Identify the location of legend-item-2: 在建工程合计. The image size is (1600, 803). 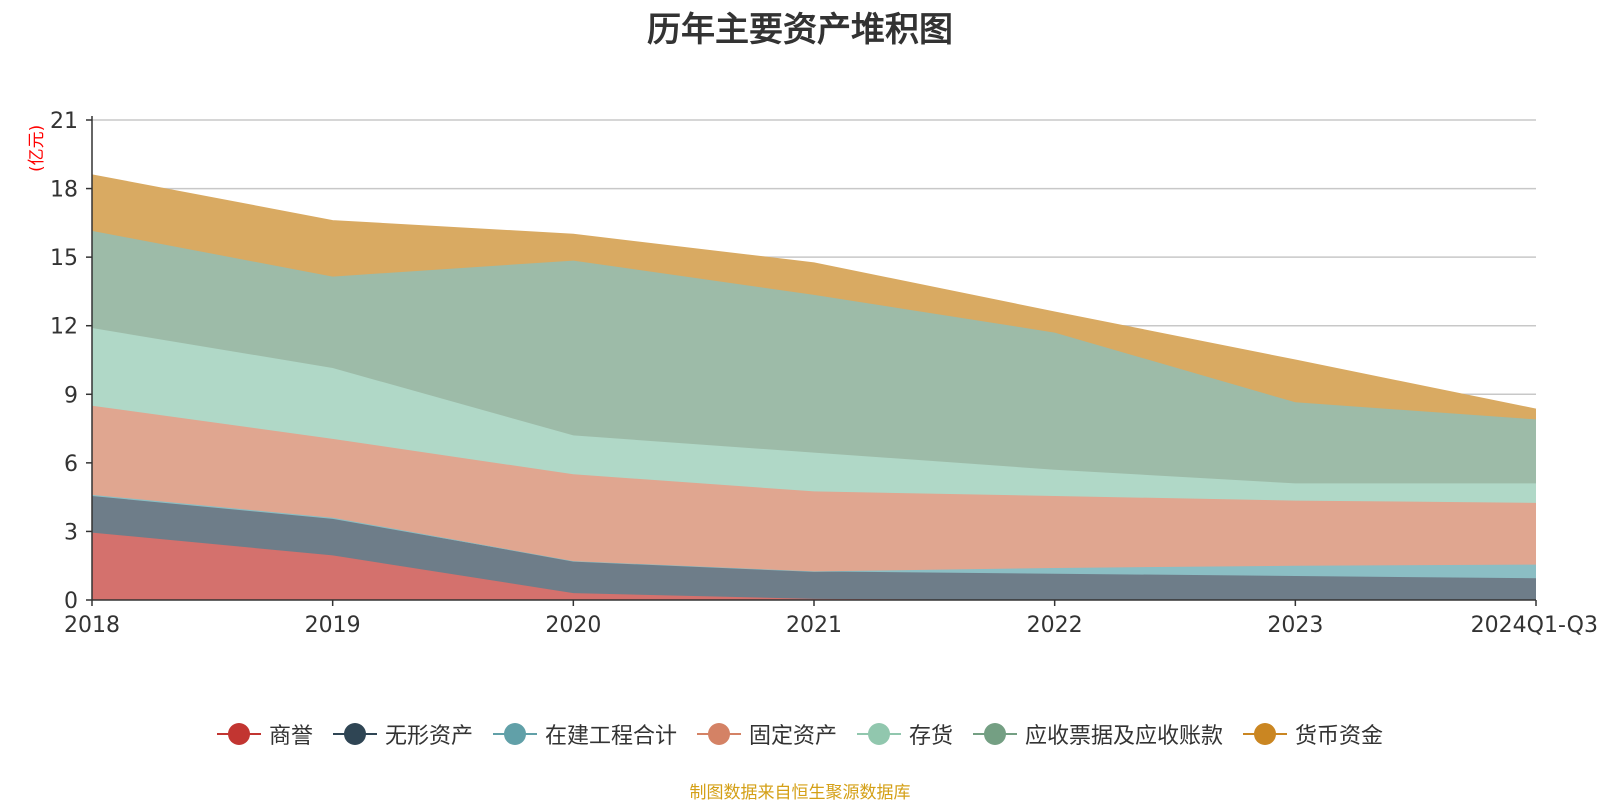
(584, 734).